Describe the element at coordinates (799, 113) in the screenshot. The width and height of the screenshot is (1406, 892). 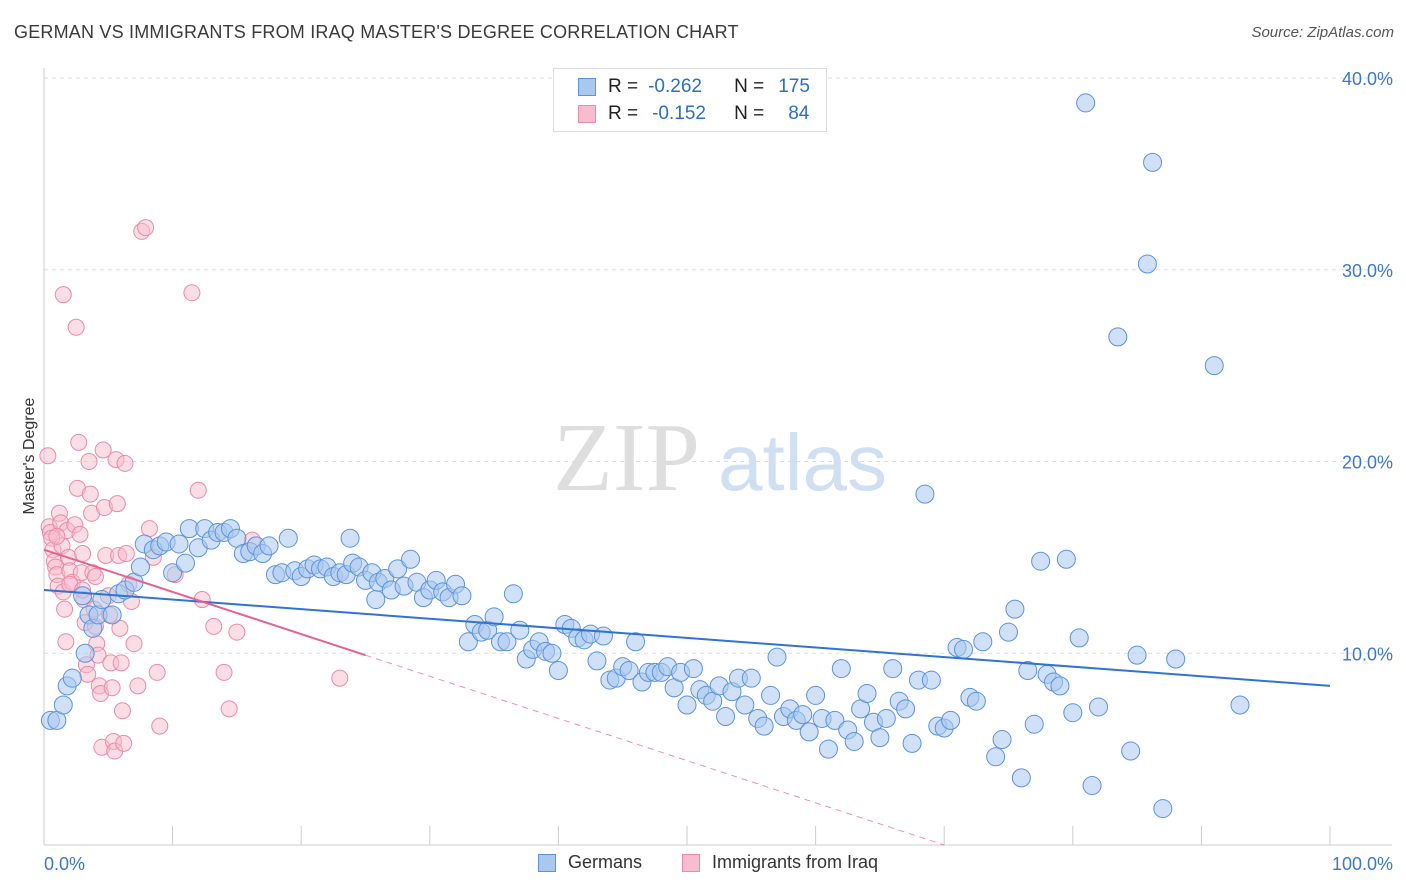
I see `legend-n-iraq: 84` at that location.